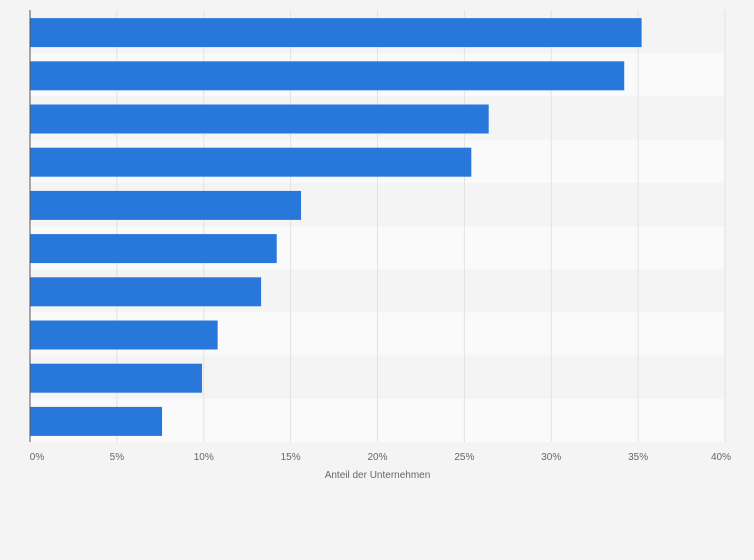  I want to click on x-tick-label: 0%, so click(37, 457).